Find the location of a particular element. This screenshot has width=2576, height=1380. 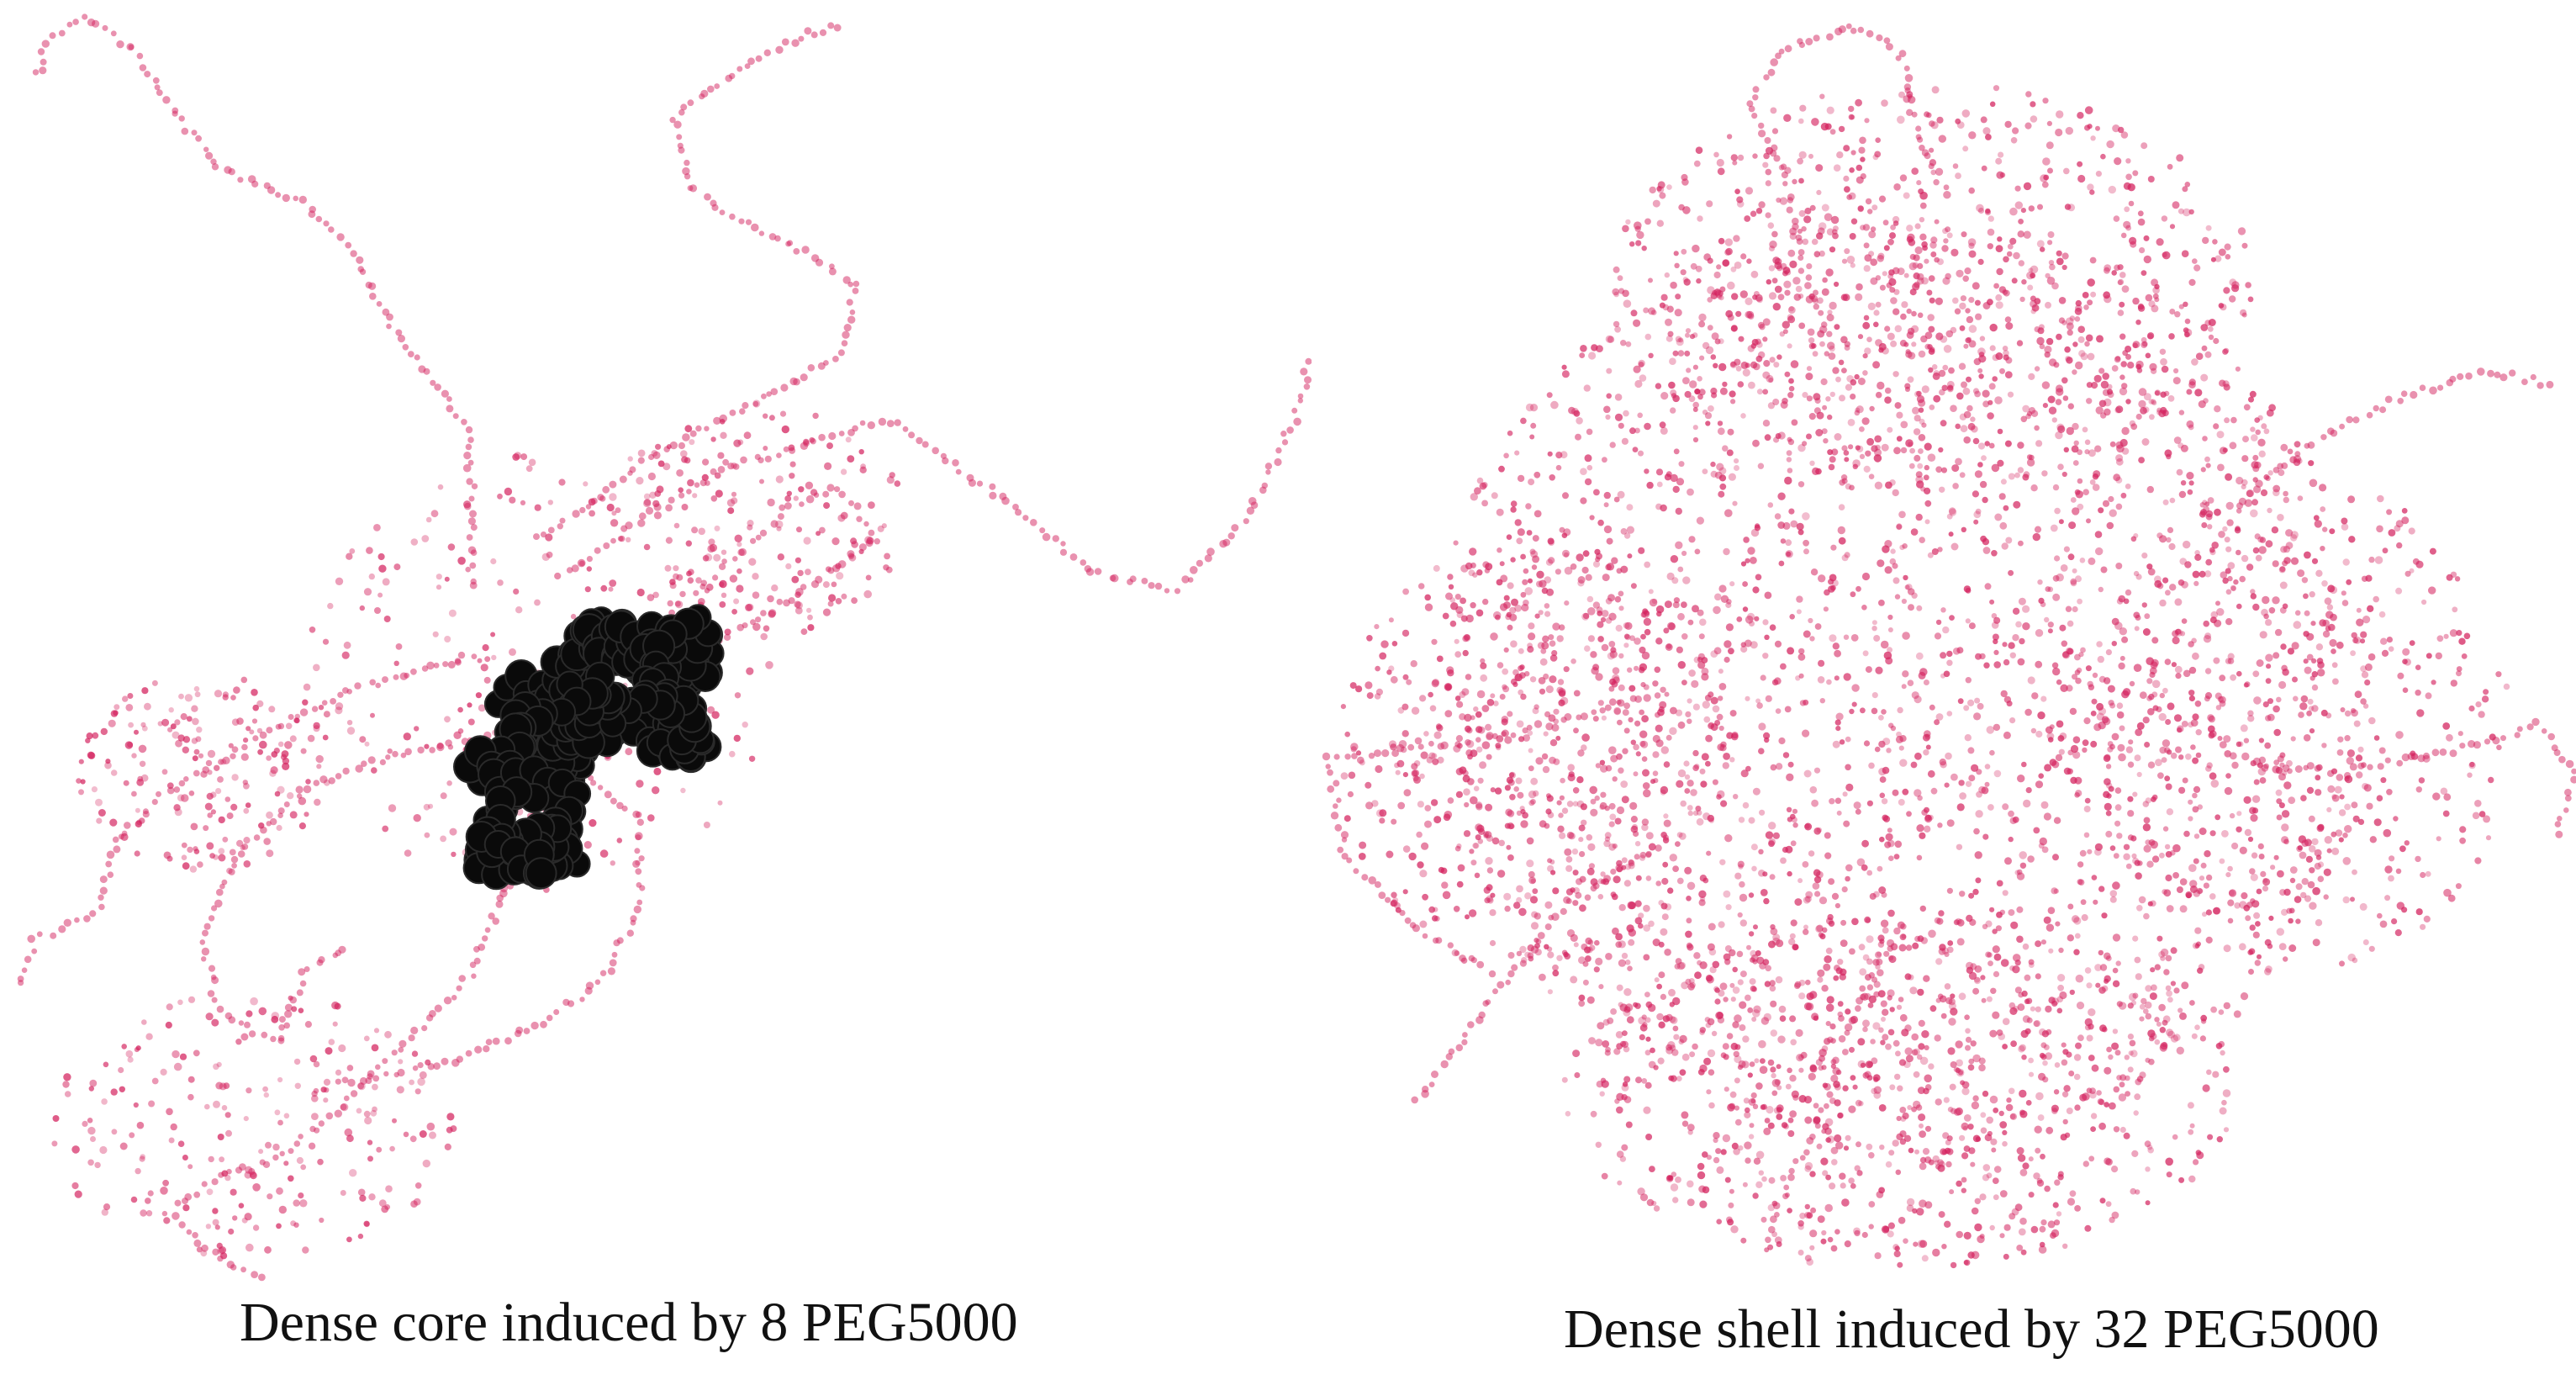

peg-cloud-right is located at coordinates (2300, 723).